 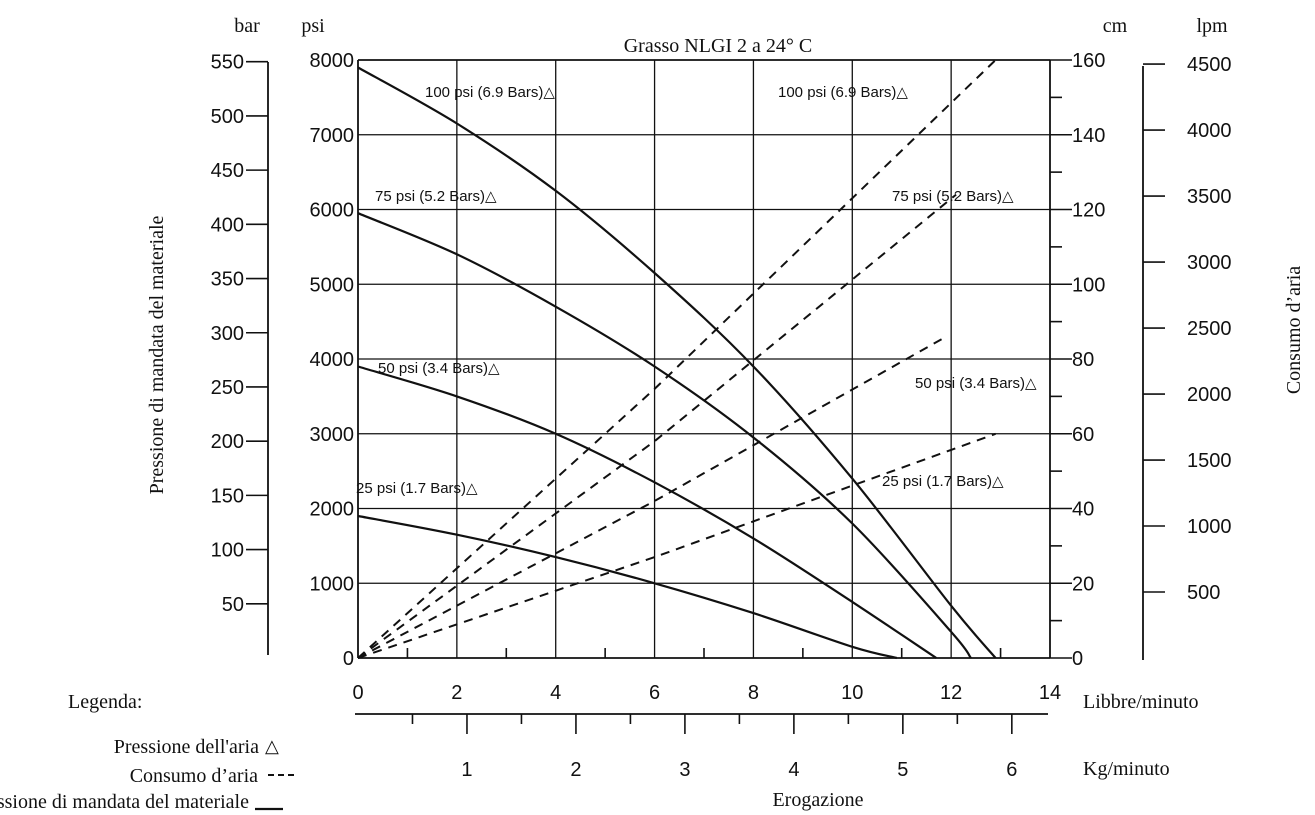 What do you see at coordinates (684, 770) in the screenshot?
I see `kg-tick-label: 3` at bounding box center [684, 770].